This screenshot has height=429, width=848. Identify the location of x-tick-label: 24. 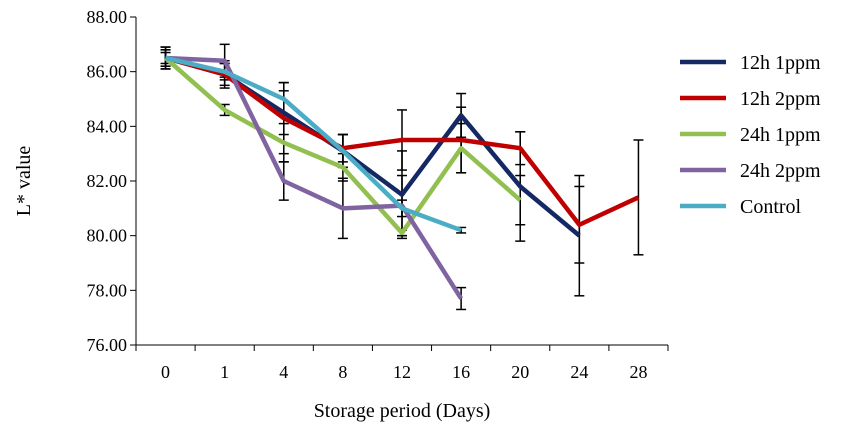
(579, 372).